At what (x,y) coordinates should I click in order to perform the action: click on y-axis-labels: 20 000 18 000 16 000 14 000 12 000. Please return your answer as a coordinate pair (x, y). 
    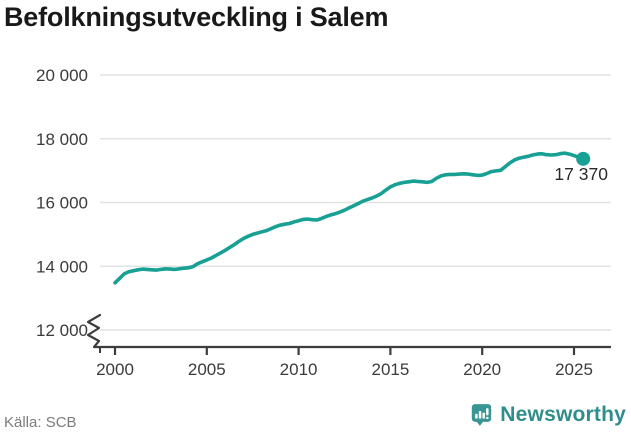
    Looking at the image, I should click on (62, 203).